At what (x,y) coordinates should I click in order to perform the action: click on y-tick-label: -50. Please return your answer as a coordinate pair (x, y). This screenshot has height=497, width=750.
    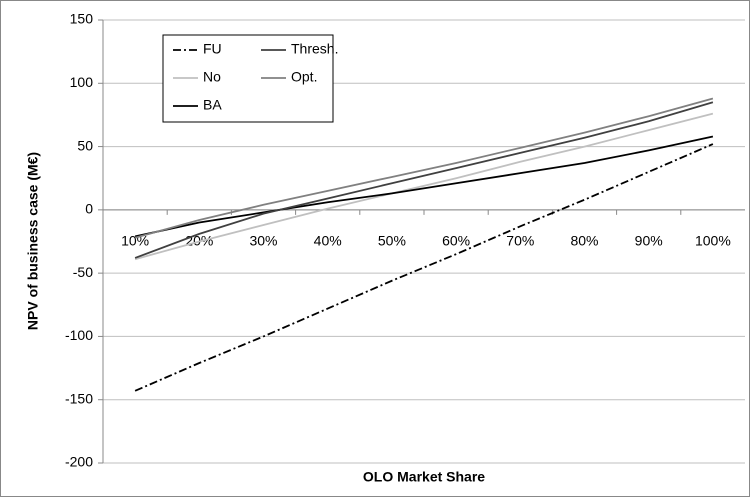
    Looking at the image, I should click on (83, 272).